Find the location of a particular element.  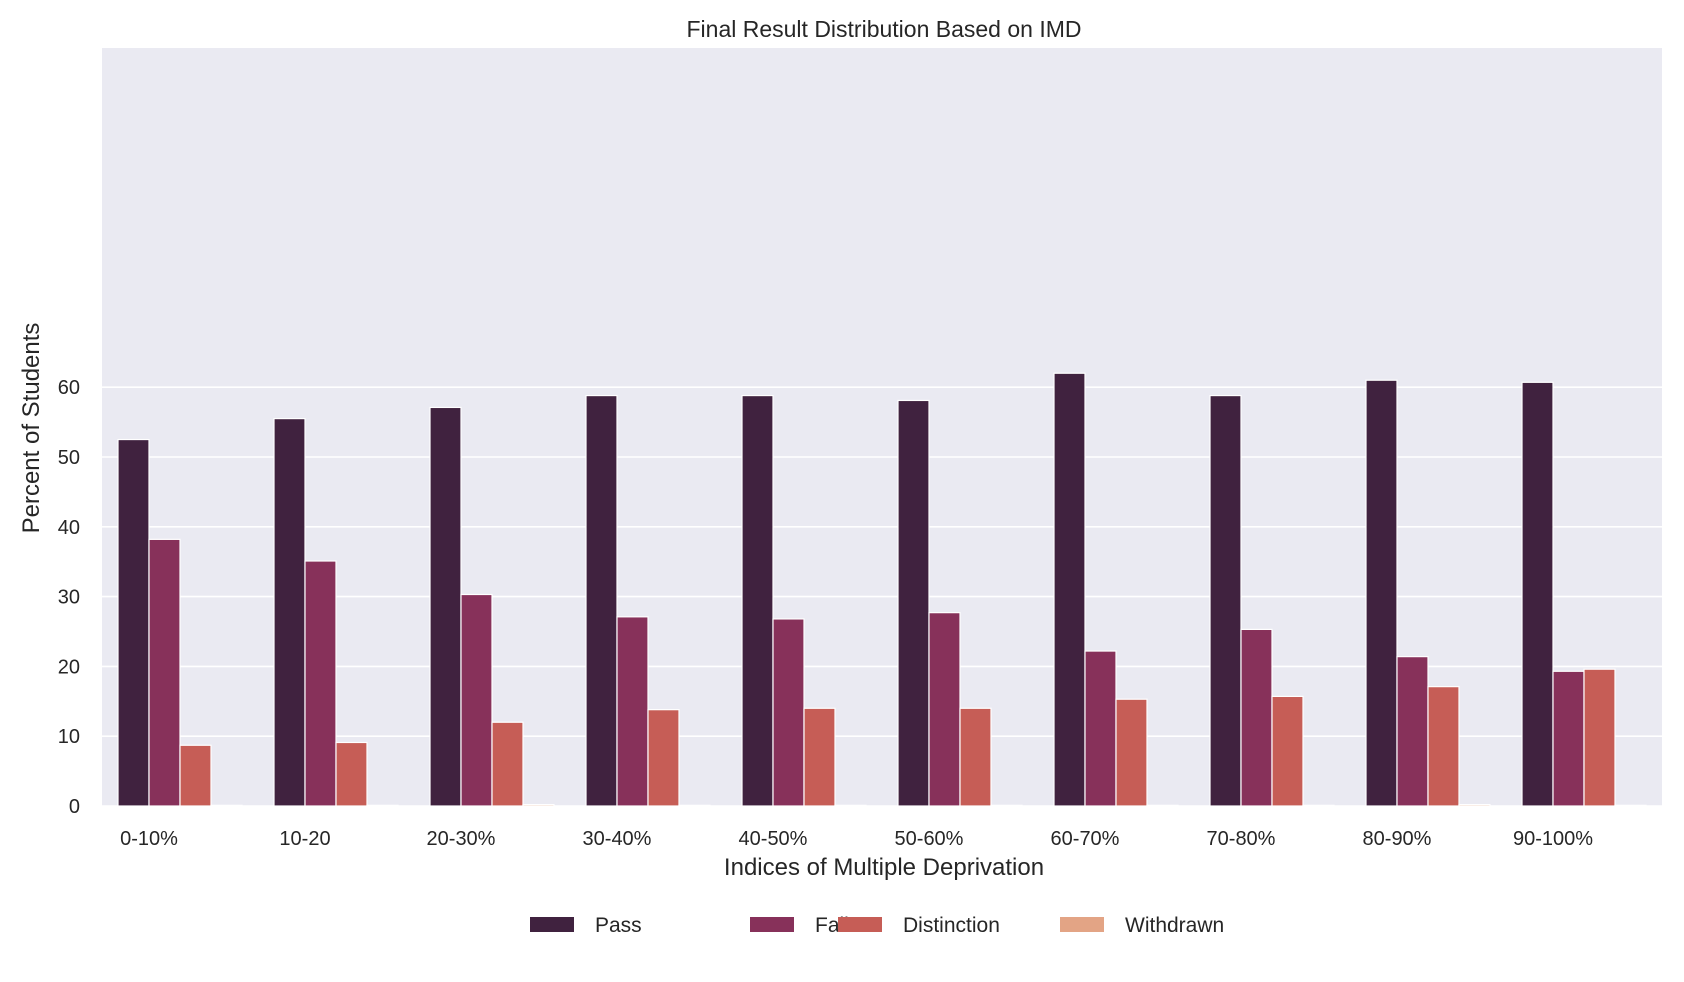

x-tick-label: 40-50% is located at coordinates (773, 839).